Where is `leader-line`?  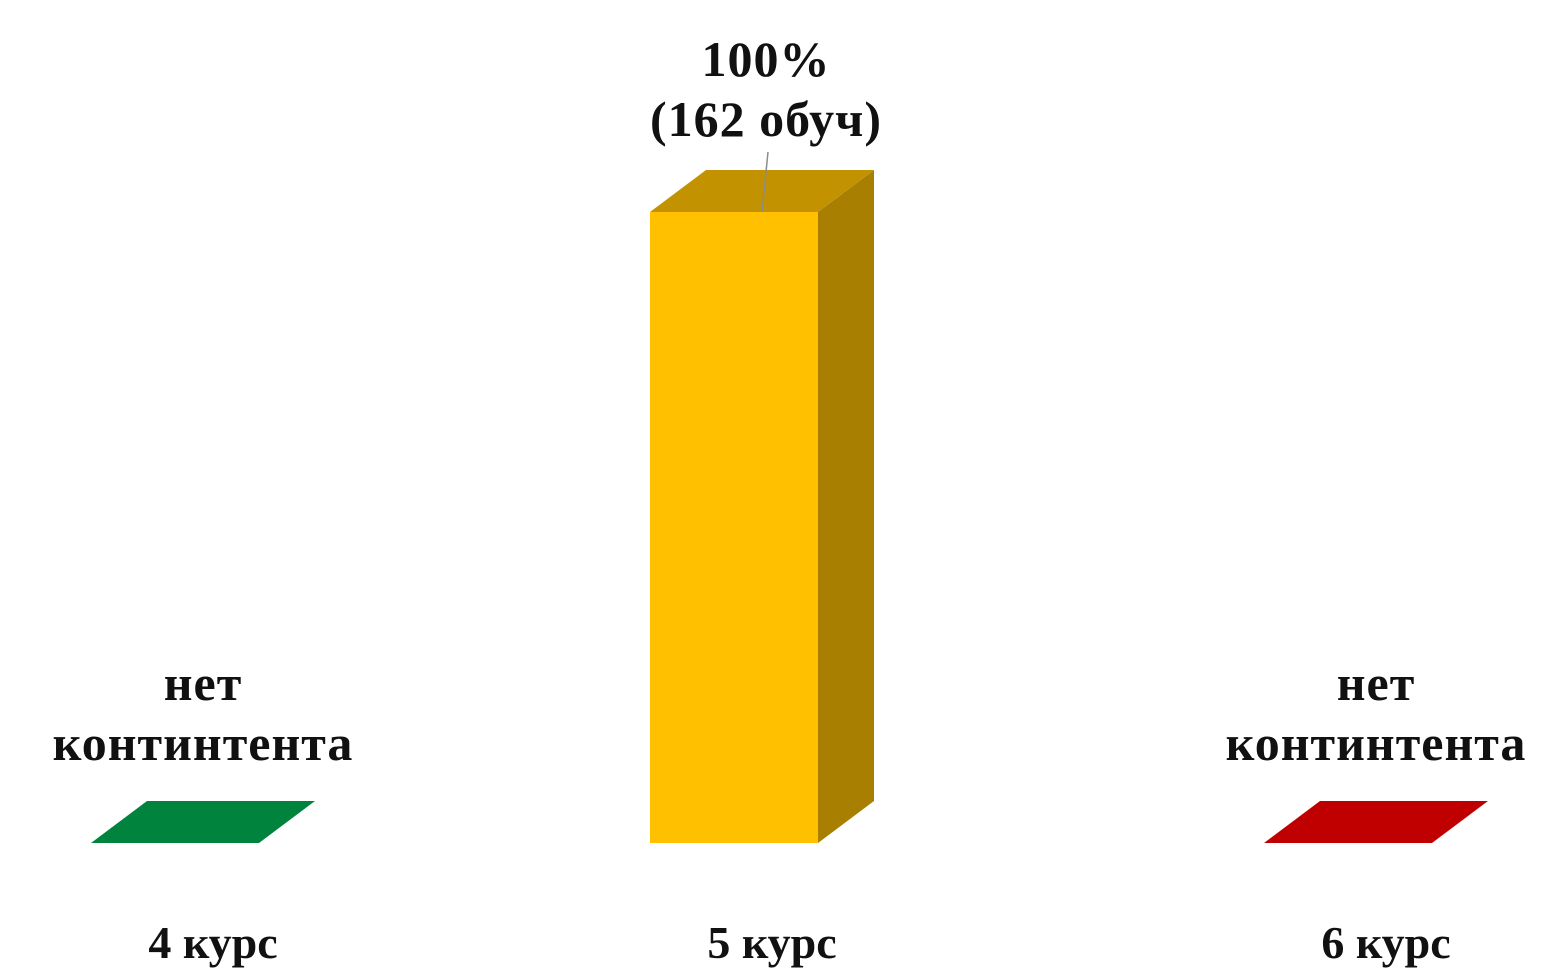
leader-line is located at coordinates (765, 182).